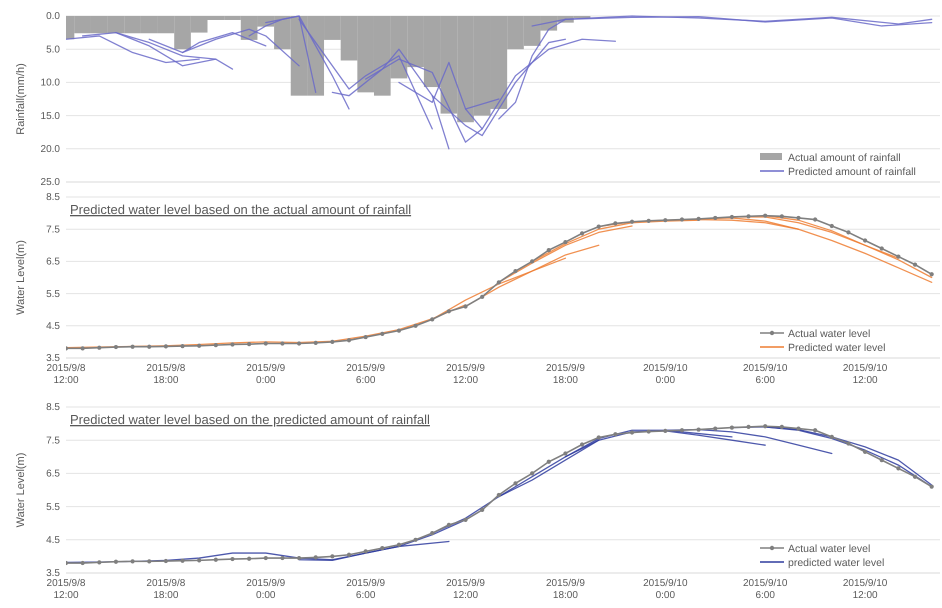  What do you see at coordinates (852, 172) in the screenshot?
I see `legend-label: Predicted amount of rainfall` at bounding box center [852, 172].